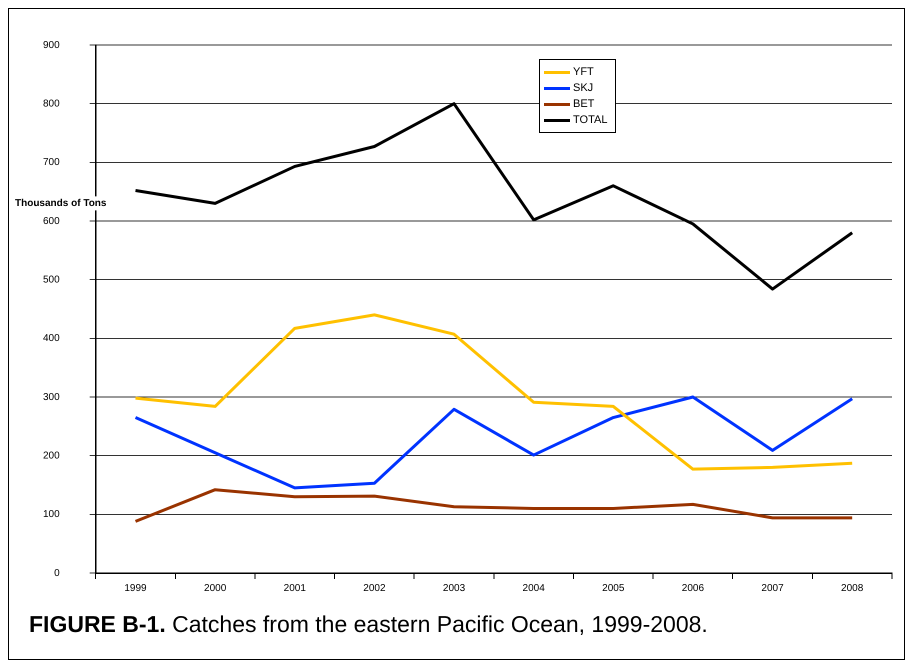 Image resolution: width=913 pixels, height=669 pixels. Describe the element at coordinates (136, 588) in the screenshot. I see `x-tick-label: 1999` at that location.